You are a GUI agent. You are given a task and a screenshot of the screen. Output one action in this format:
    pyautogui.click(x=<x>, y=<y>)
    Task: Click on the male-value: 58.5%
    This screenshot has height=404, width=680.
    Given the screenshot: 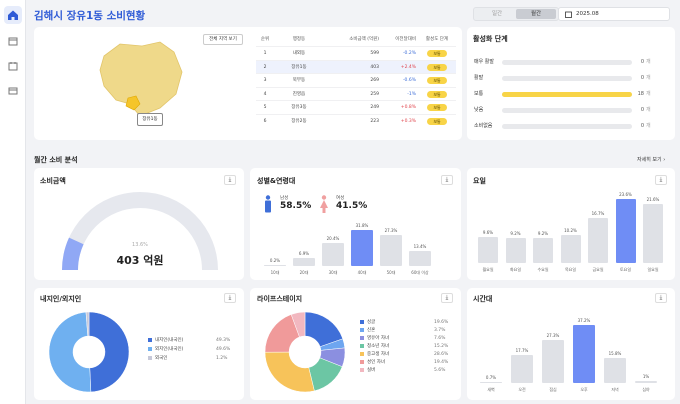 What is the action you would take?
    pyautogui.click(x=296, y=206)
    